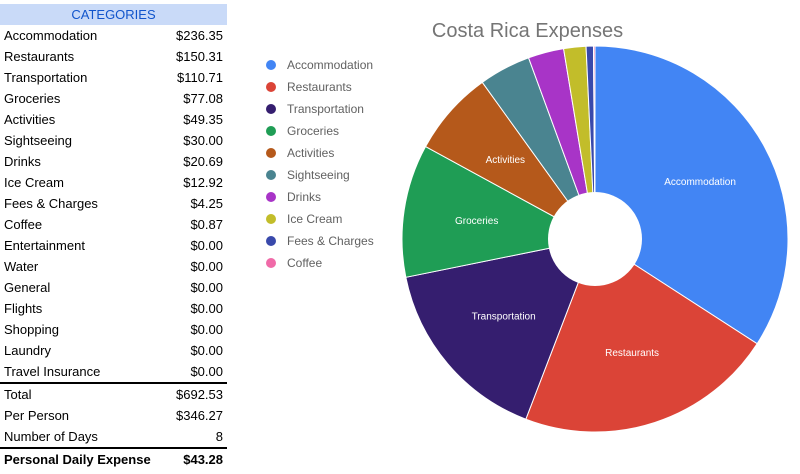 This screenshot has width=800, height=474. I want to click on row-value: $0.87, so click(206, 224).